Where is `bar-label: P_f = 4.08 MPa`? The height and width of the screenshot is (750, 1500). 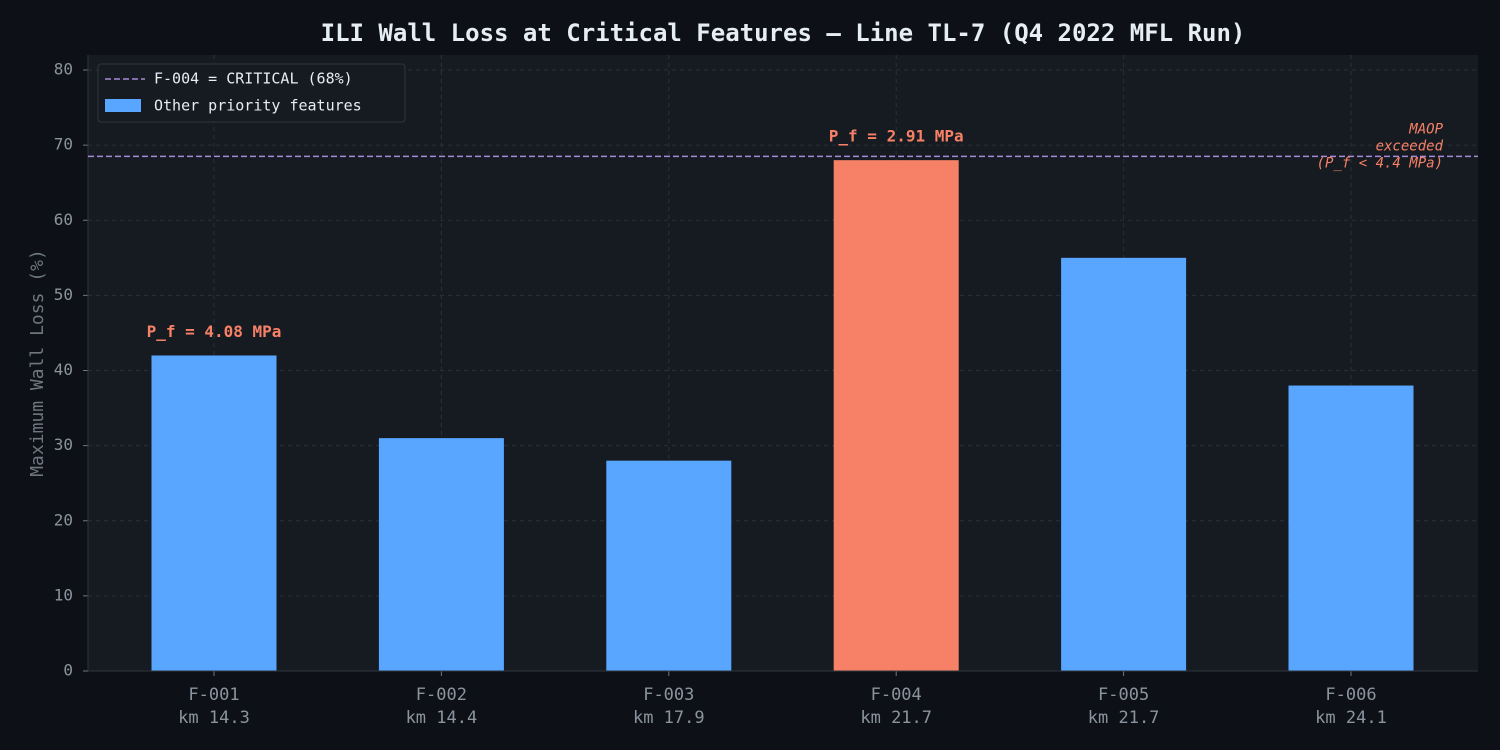 bar-label: P_f = 4.08 MPa is located at coordinates (214, 331).